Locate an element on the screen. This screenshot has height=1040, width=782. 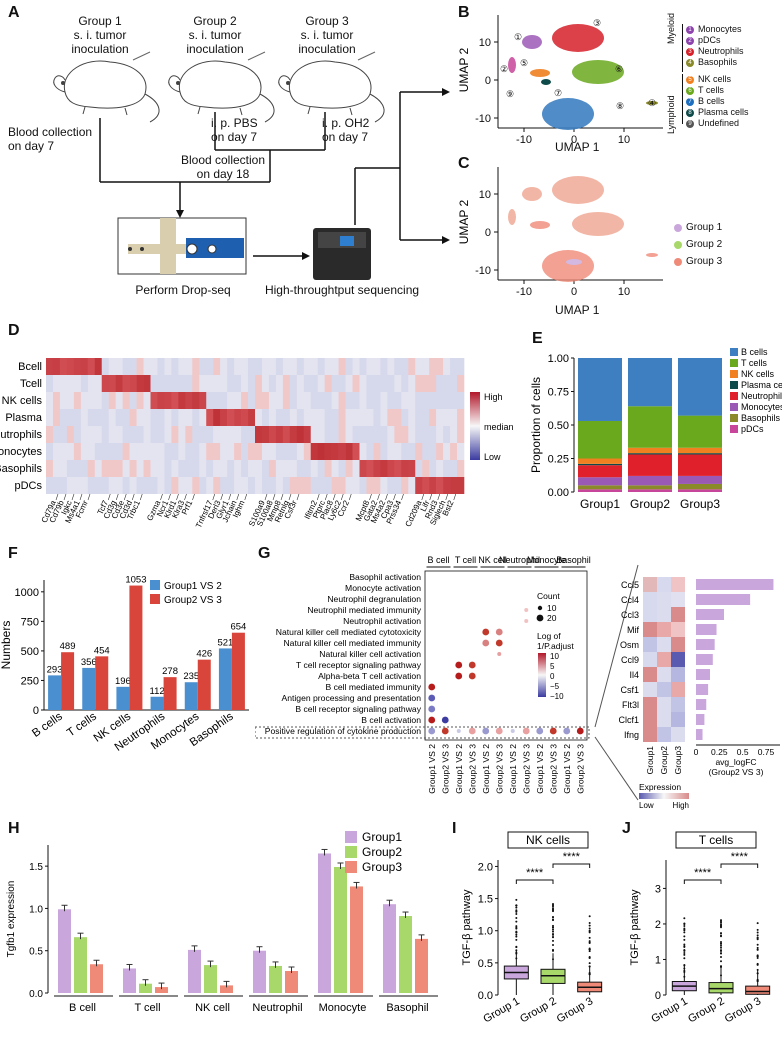
g-gene-label: Ifng is located at coordinates (631, 735).